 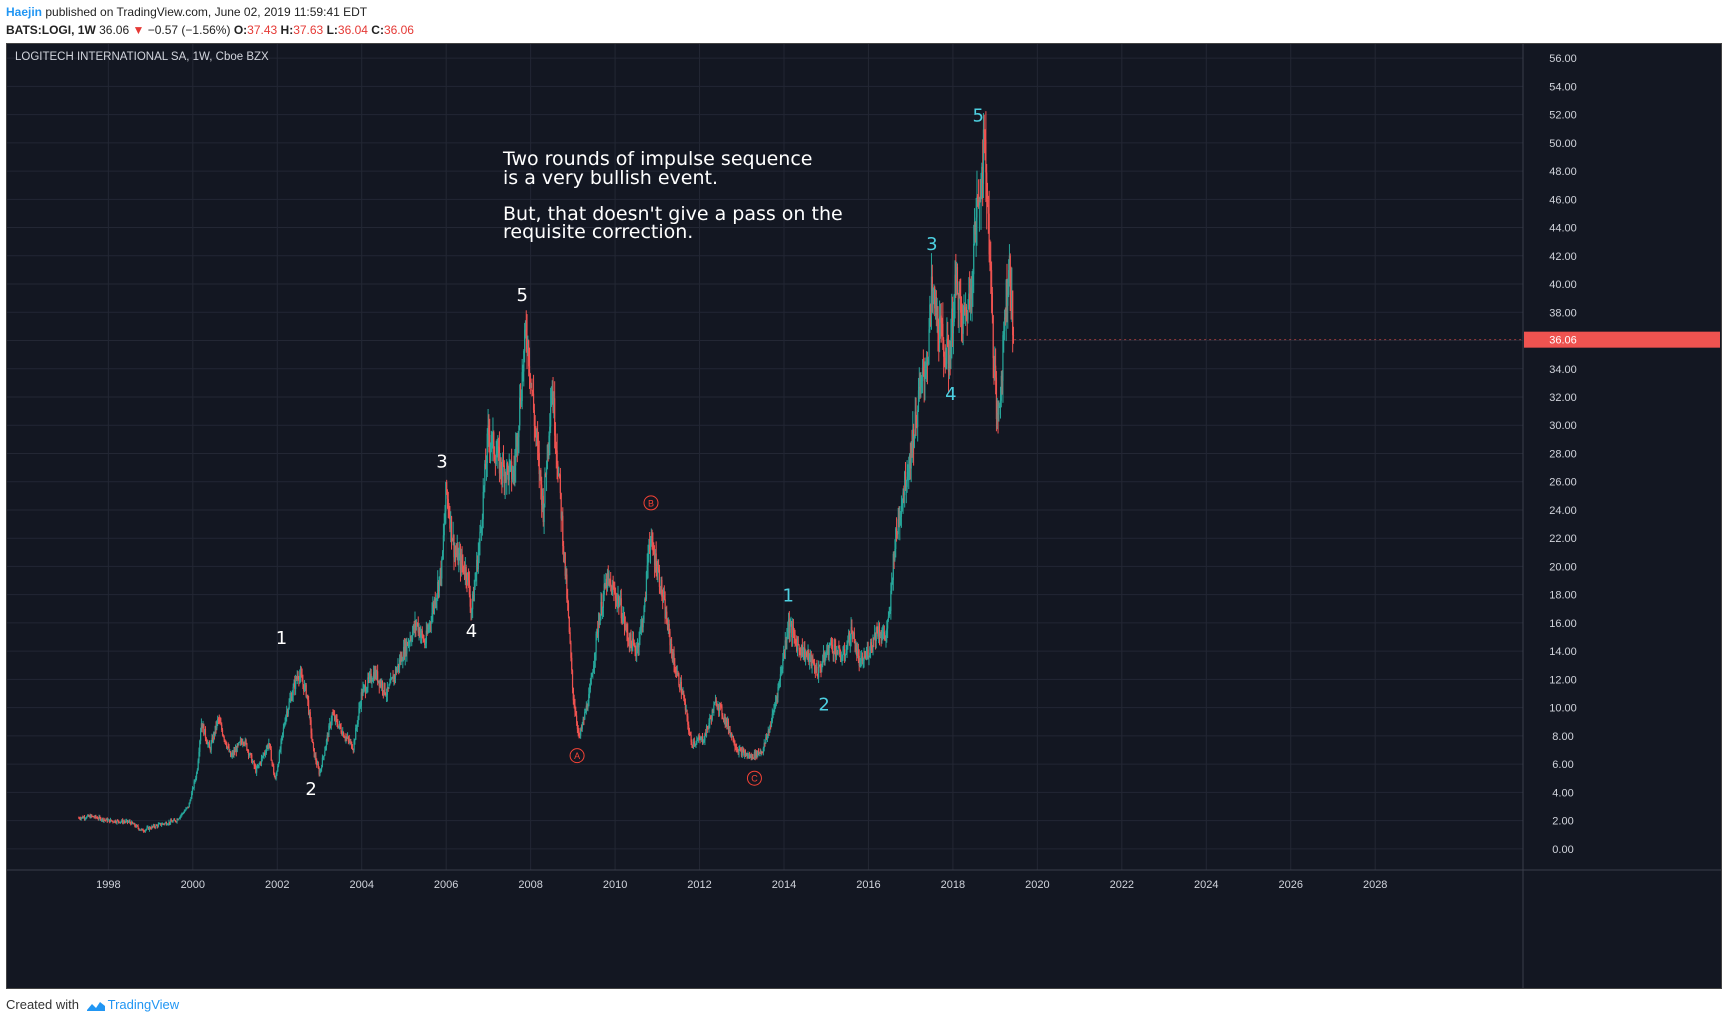 I want to click on x-tick-label: 1998, so click(x=108, y=885).